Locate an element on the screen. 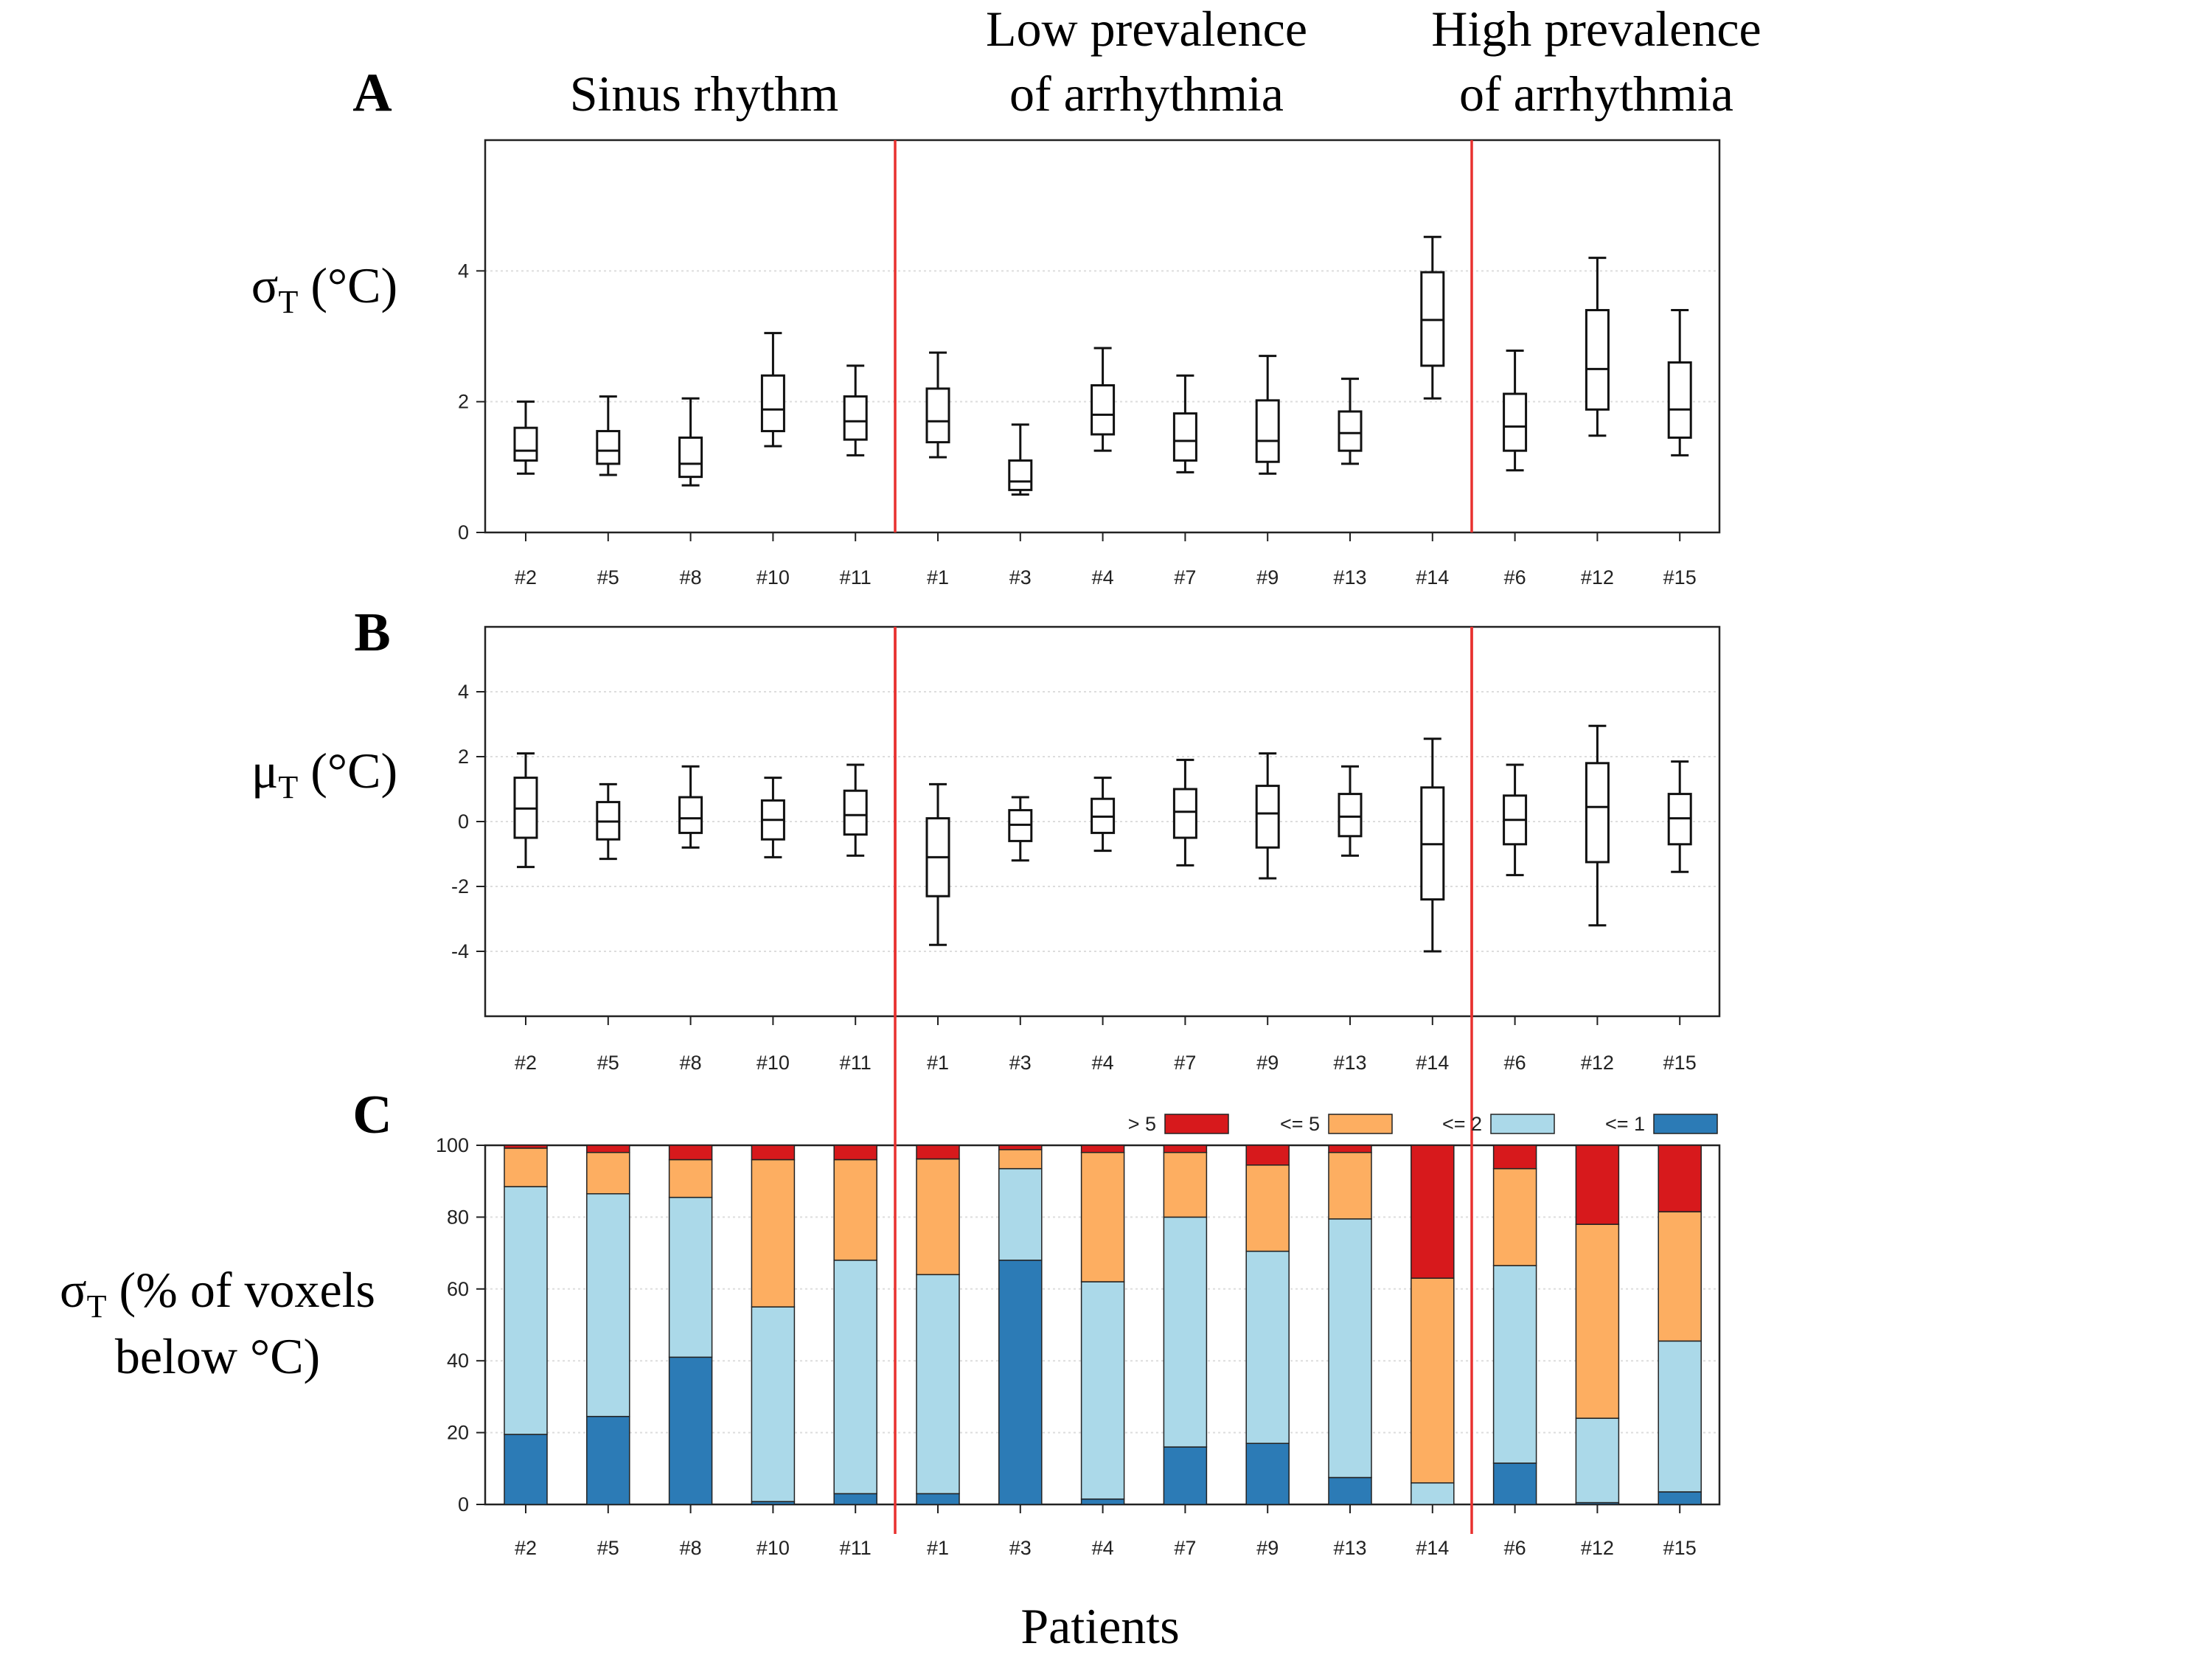 This screenshot has width=2212, height=1663. panel-letter-a: A is located at coordinates (372, 93).